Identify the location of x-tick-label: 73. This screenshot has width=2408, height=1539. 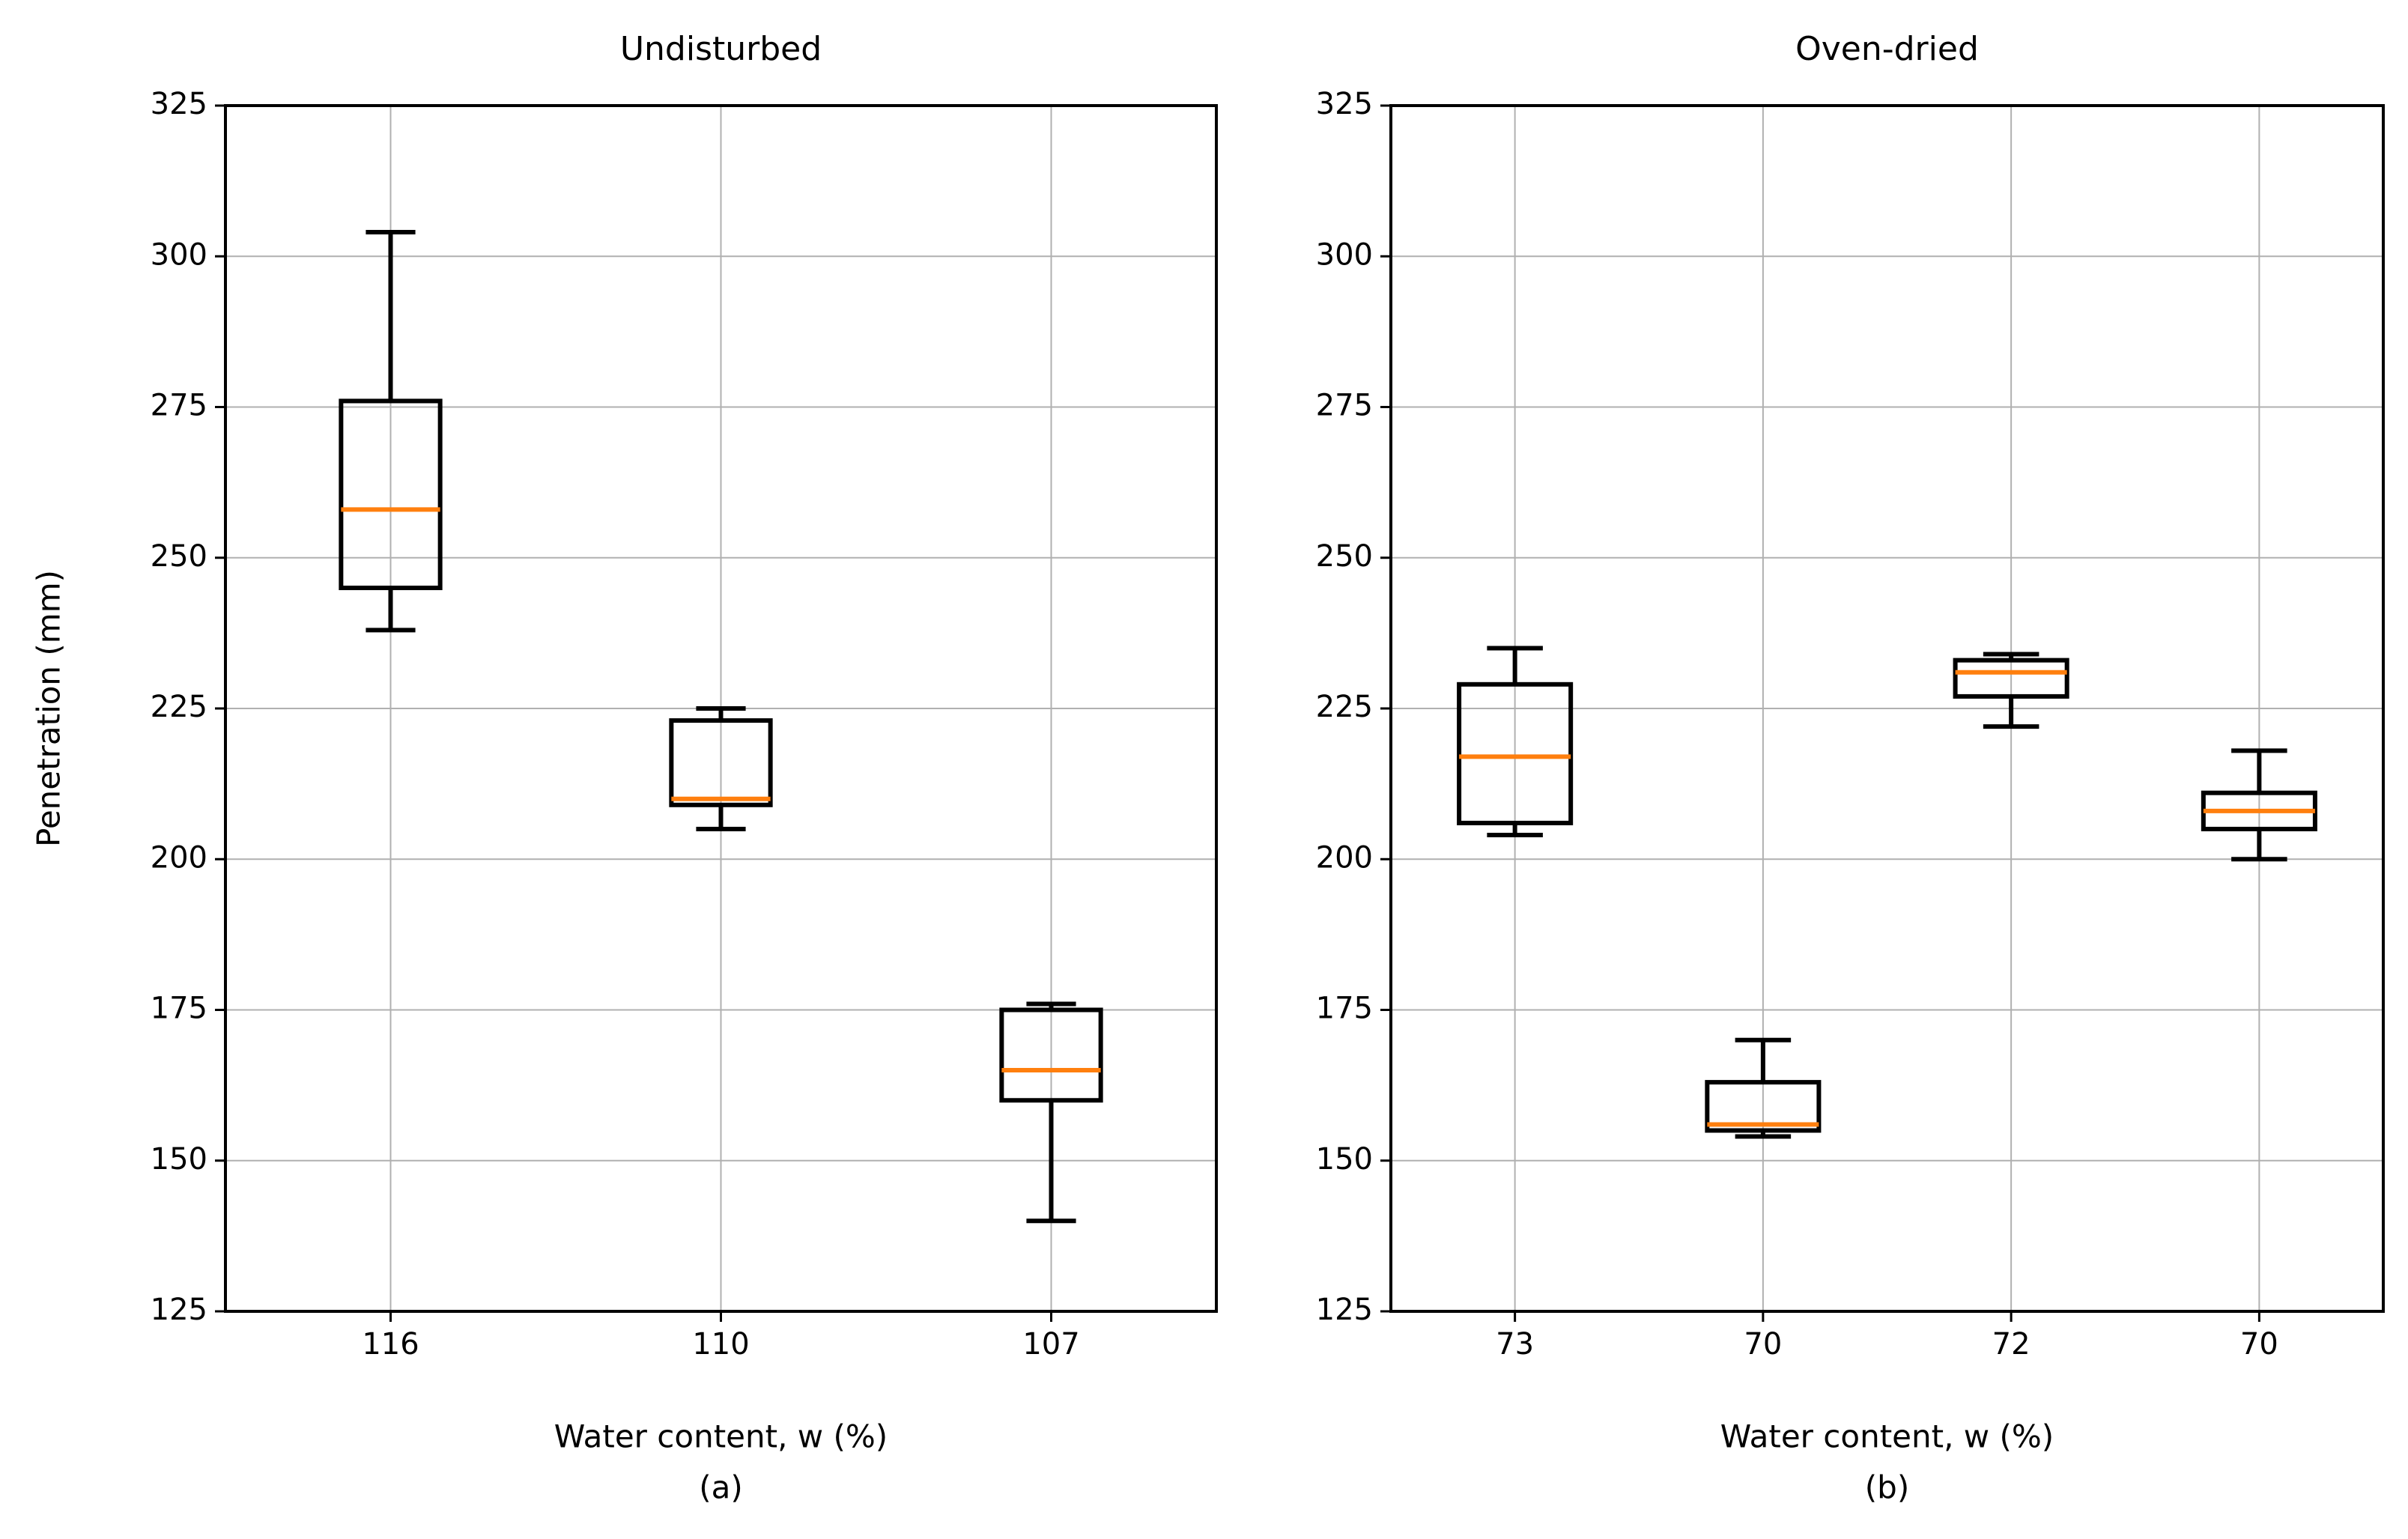
(1515, 1344).